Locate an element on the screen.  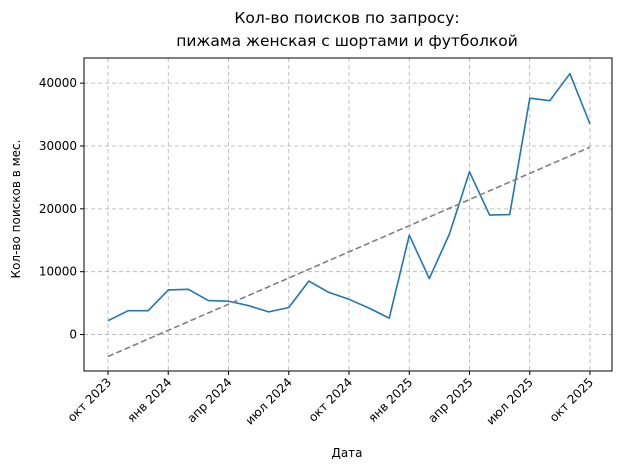
y-tick-label: 0 is located at coordinates (73, 335).